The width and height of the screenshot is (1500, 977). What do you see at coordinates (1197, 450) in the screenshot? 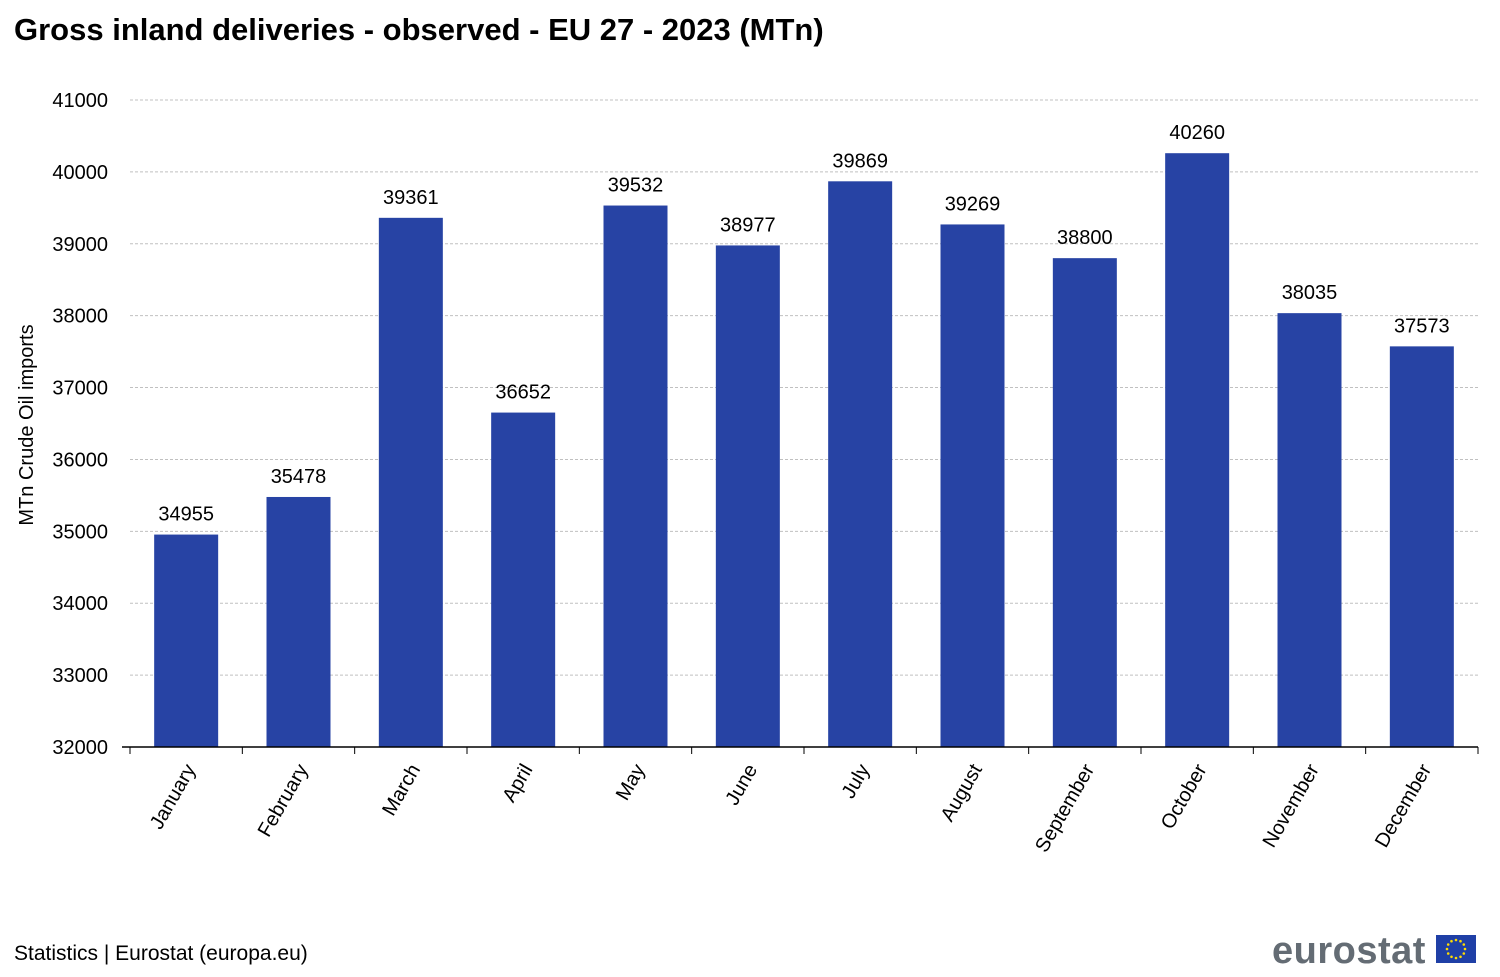
I see `bar-october` at bounding box center [1197, 450].